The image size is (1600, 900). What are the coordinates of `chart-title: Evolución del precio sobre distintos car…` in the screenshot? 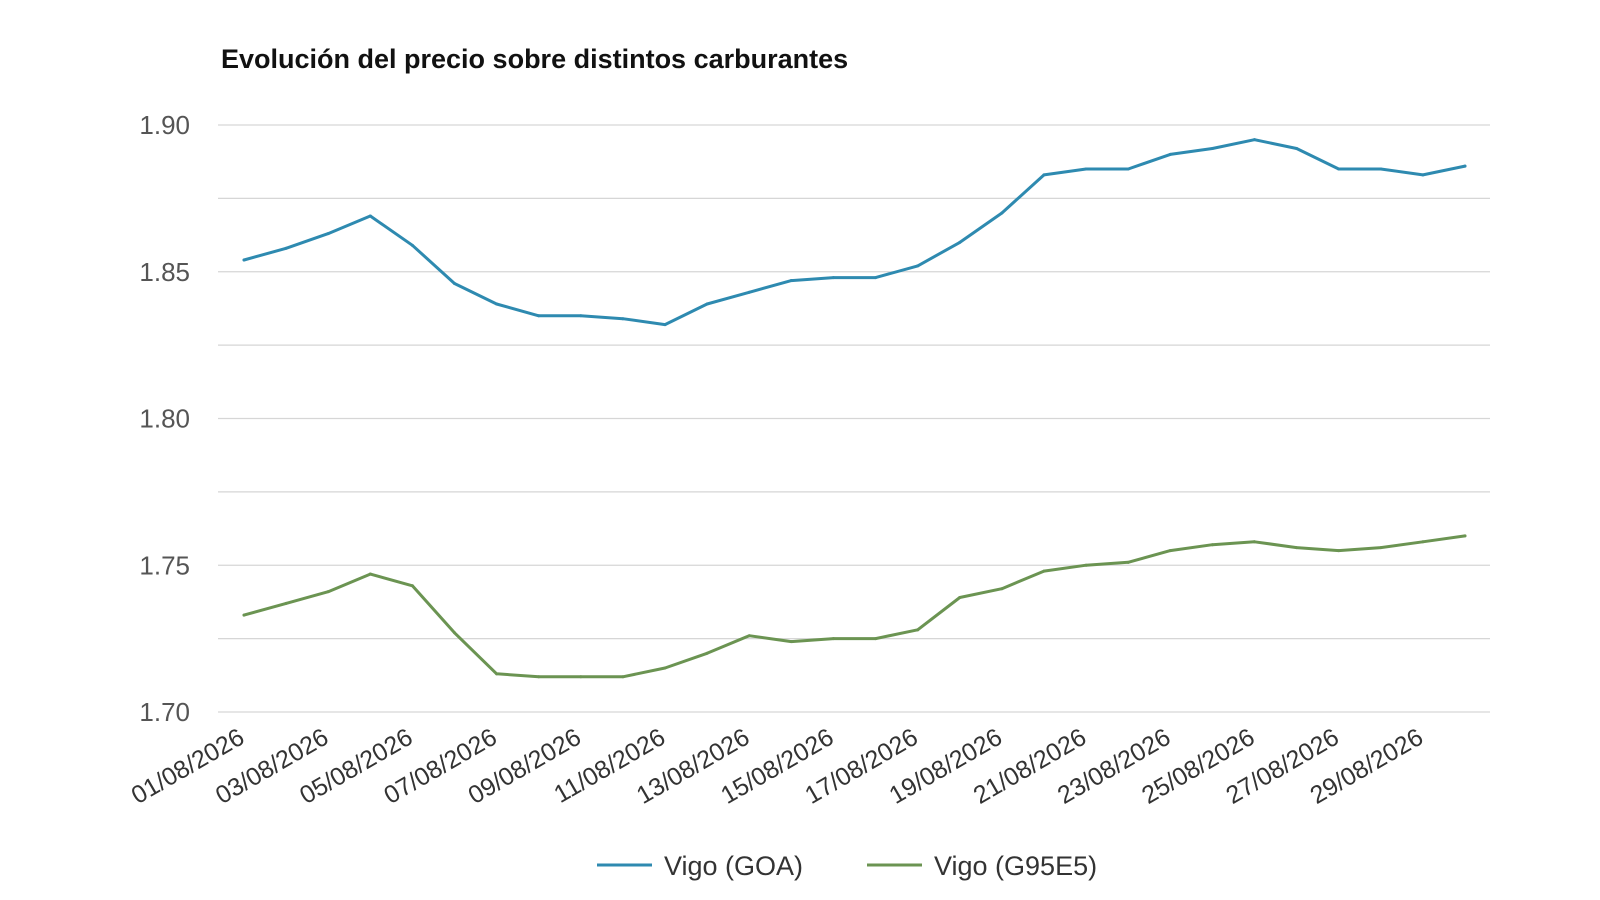 It's located at (535, 59).